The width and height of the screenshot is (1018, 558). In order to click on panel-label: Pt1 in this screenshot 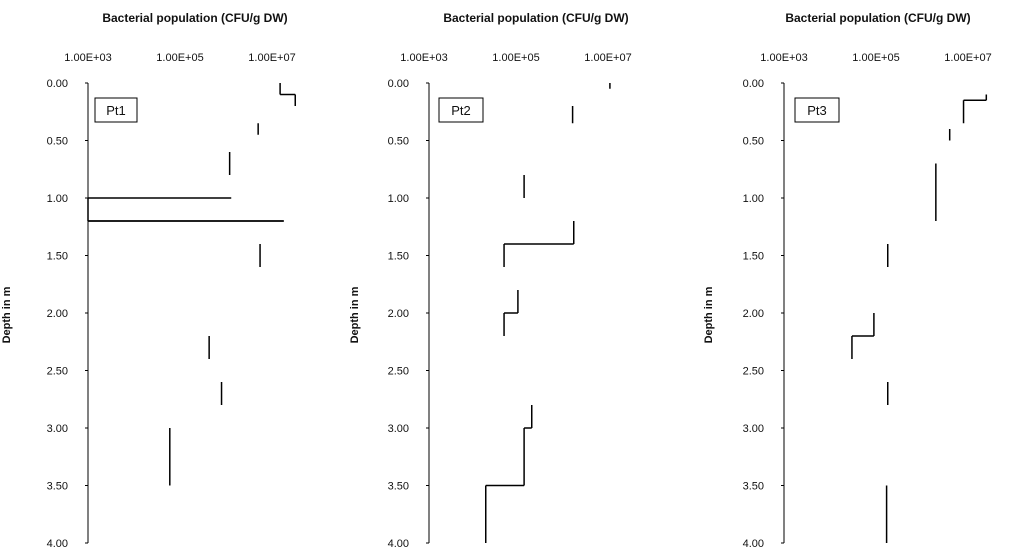, I will do `click(116, 110)`.